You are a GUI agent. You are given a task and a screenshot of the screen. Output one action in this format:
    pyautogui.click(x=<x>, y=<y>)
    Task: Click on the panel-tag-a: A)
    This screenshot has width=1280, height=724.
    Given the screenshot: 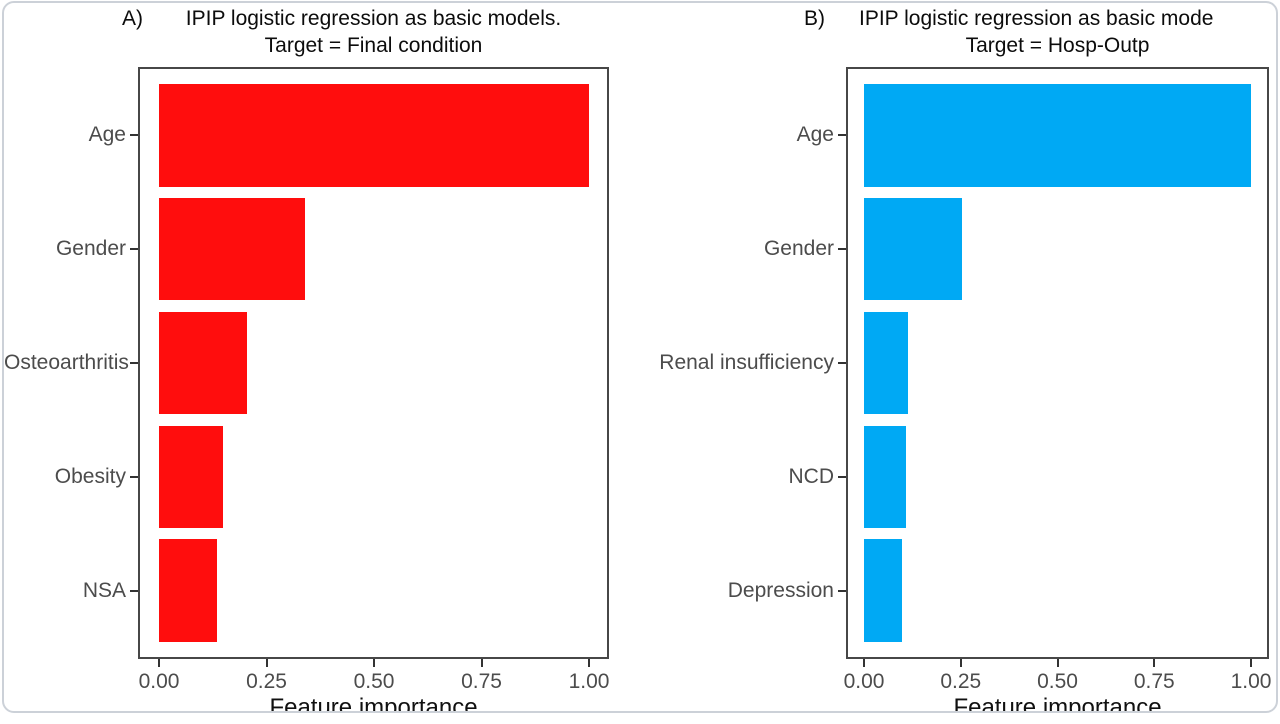 What is the action you would take?
    pyautogui.click(x=132, y=18)
    